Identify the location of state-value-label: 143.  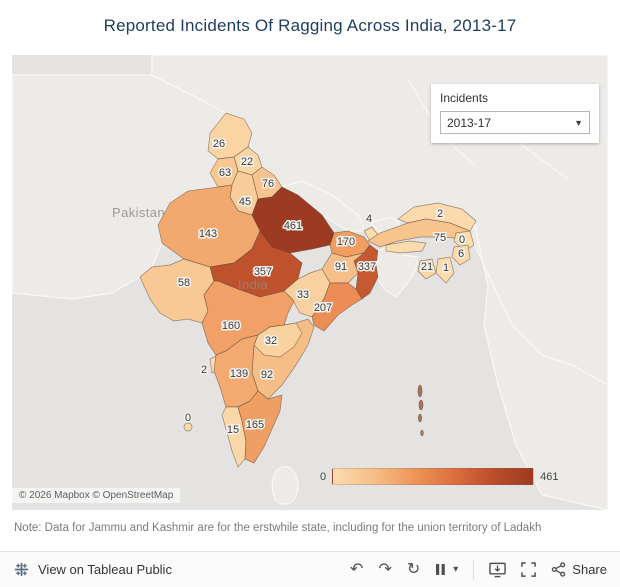
(208, 234).